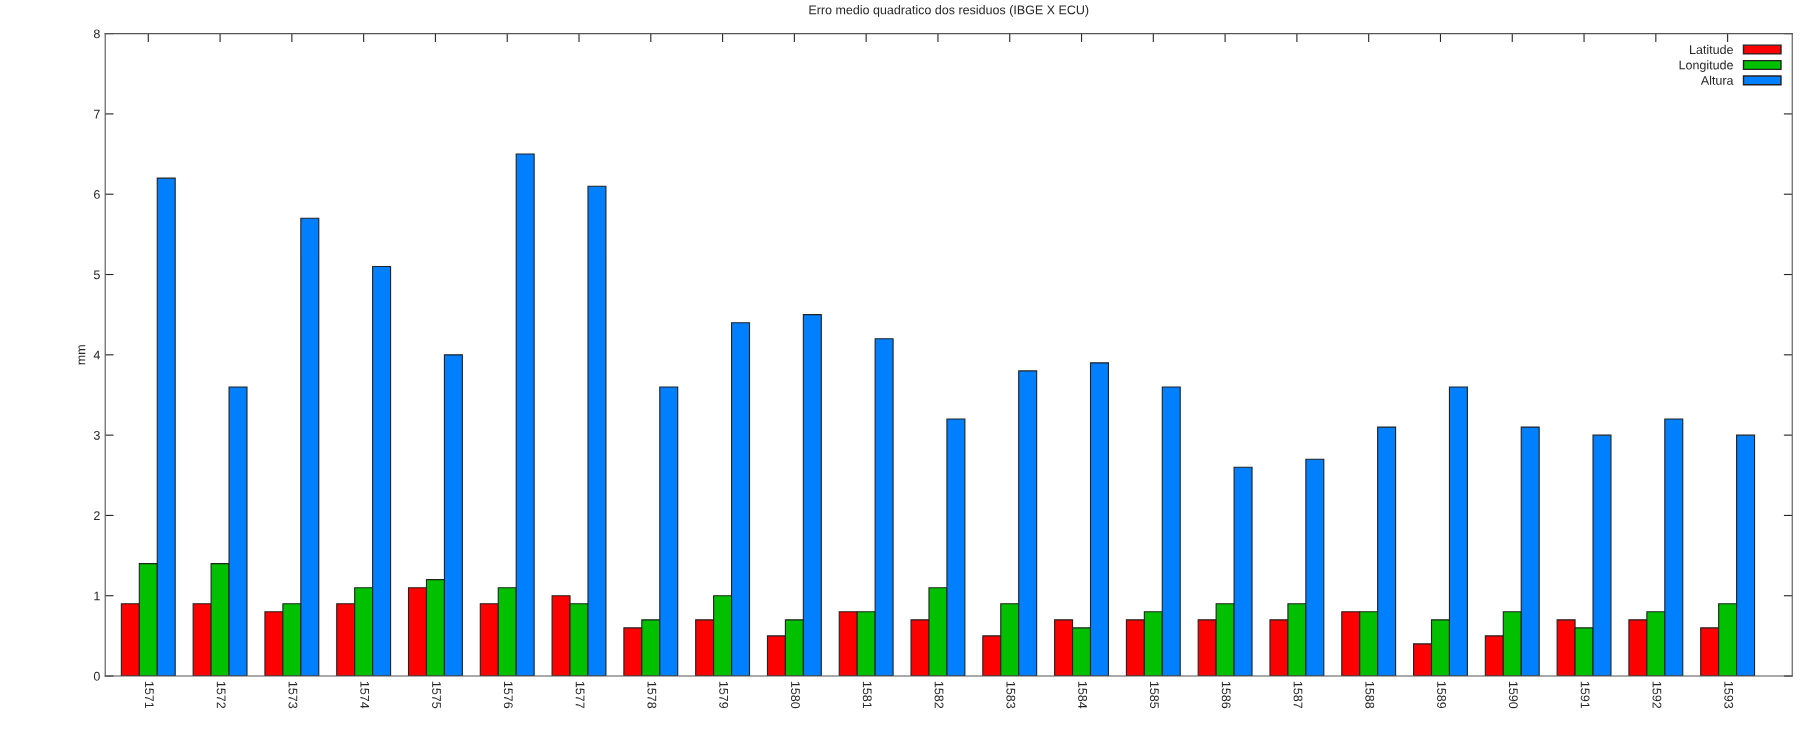  I want to click on x-tick-label: 1585, so click(1154, 695).